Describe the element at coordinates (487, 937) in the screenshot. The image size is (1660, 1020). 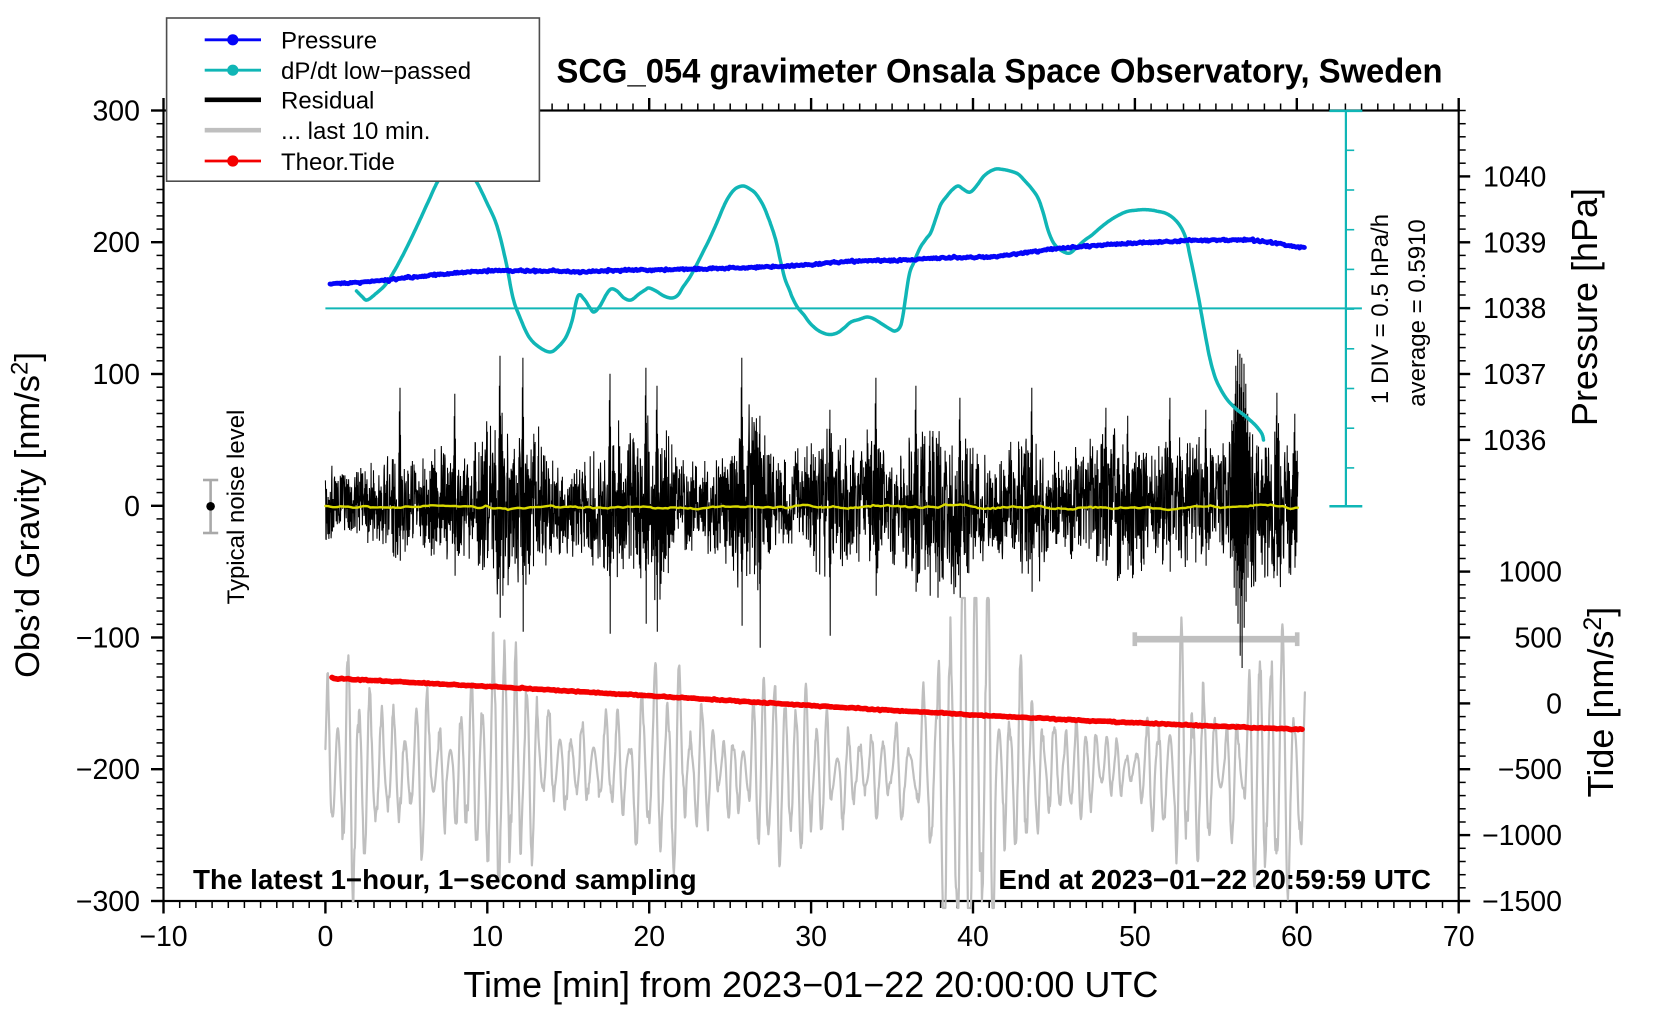
I see `svg-text: 10` at that location.